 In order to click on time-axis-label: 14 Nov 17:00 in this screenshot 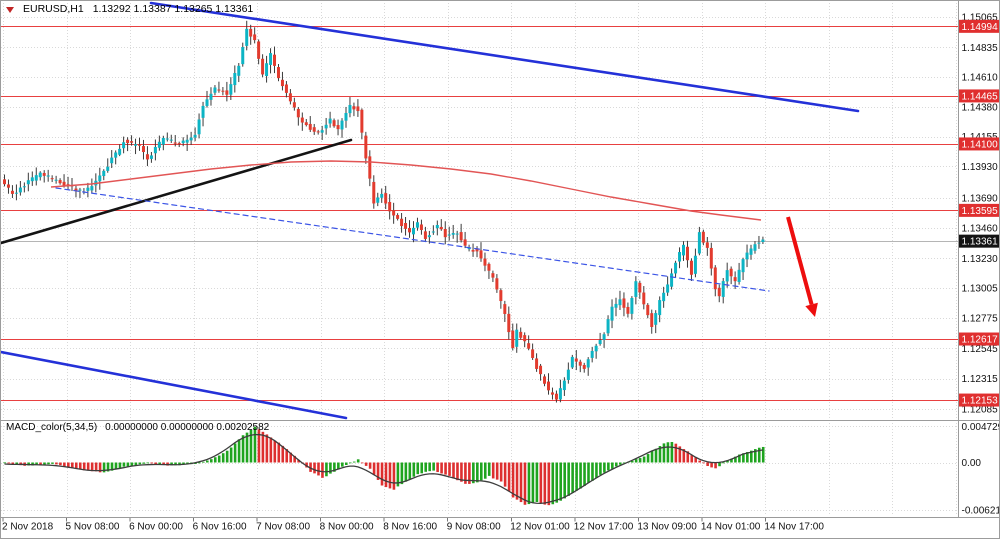, I will do `click(794, 527)`.